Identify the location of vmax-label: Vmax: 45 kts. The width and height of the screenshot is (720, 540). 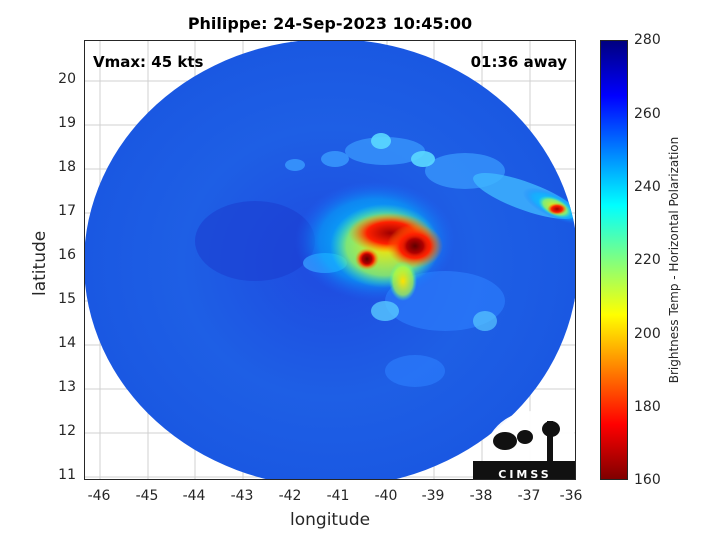
(148, 62).